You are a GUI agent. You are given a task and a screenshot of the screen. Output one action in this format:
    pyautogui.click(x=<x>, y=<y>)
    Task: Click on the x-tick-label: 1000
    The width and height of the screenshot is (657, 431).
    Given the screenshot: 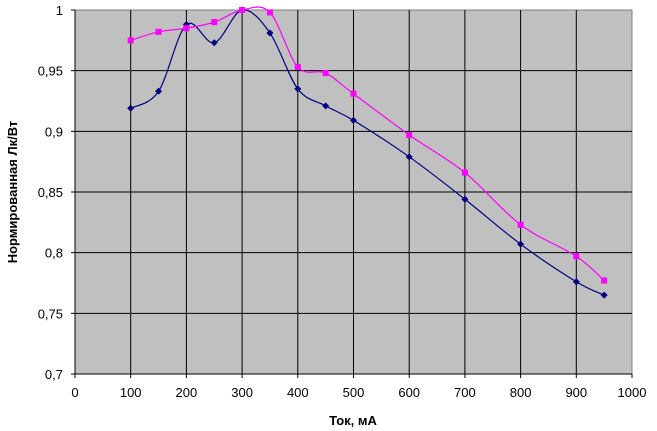 What is the action you would take?
    pyautogui.click(x=632, y=392)
    